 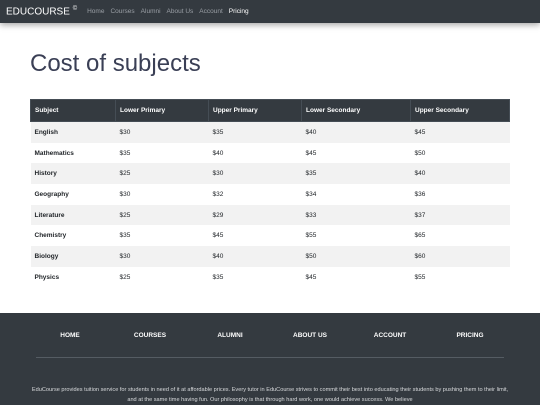 I want to click on footer-link-alumni: ALUMNI, so click(x=230, y=335).